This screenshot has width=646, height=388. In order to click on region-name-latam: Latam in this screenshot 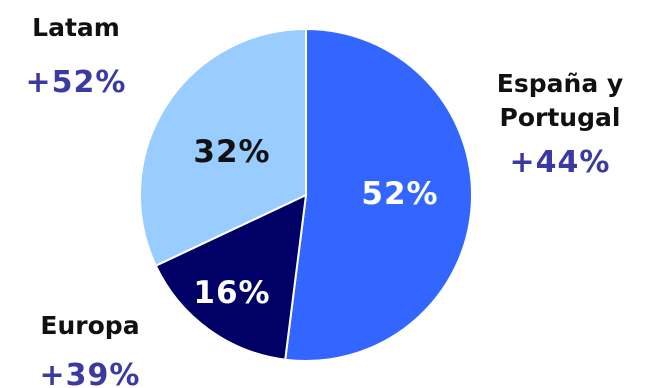, I will do `click(76, 27)`.